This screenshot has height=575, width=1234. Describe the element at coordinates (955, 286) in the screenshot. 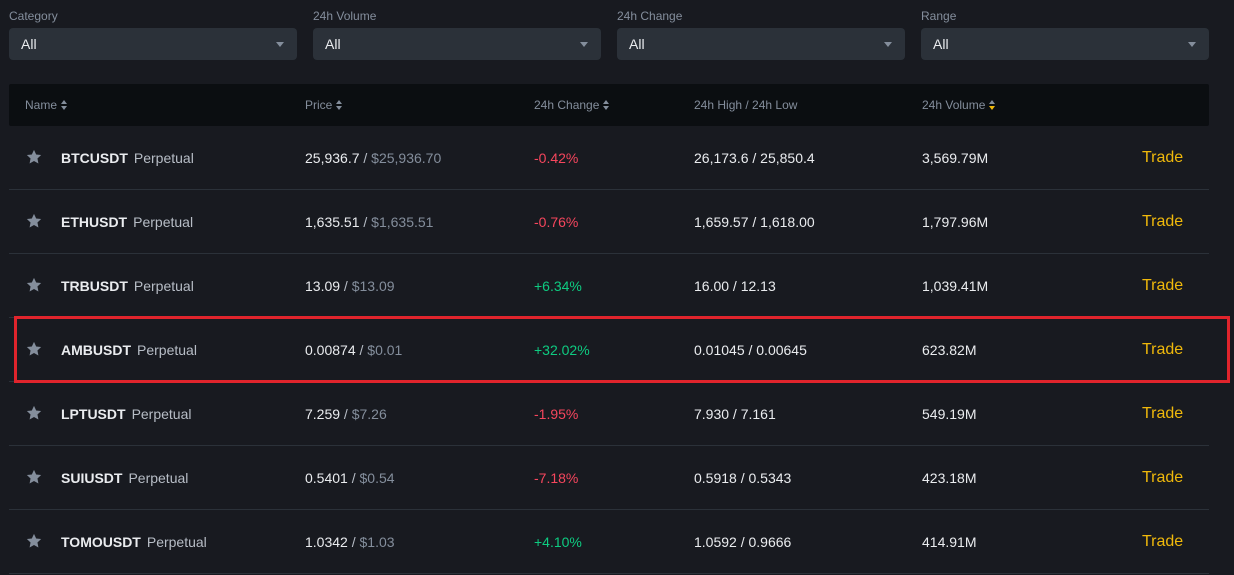

I see `volume-cell: 1,039.41M` at that location.